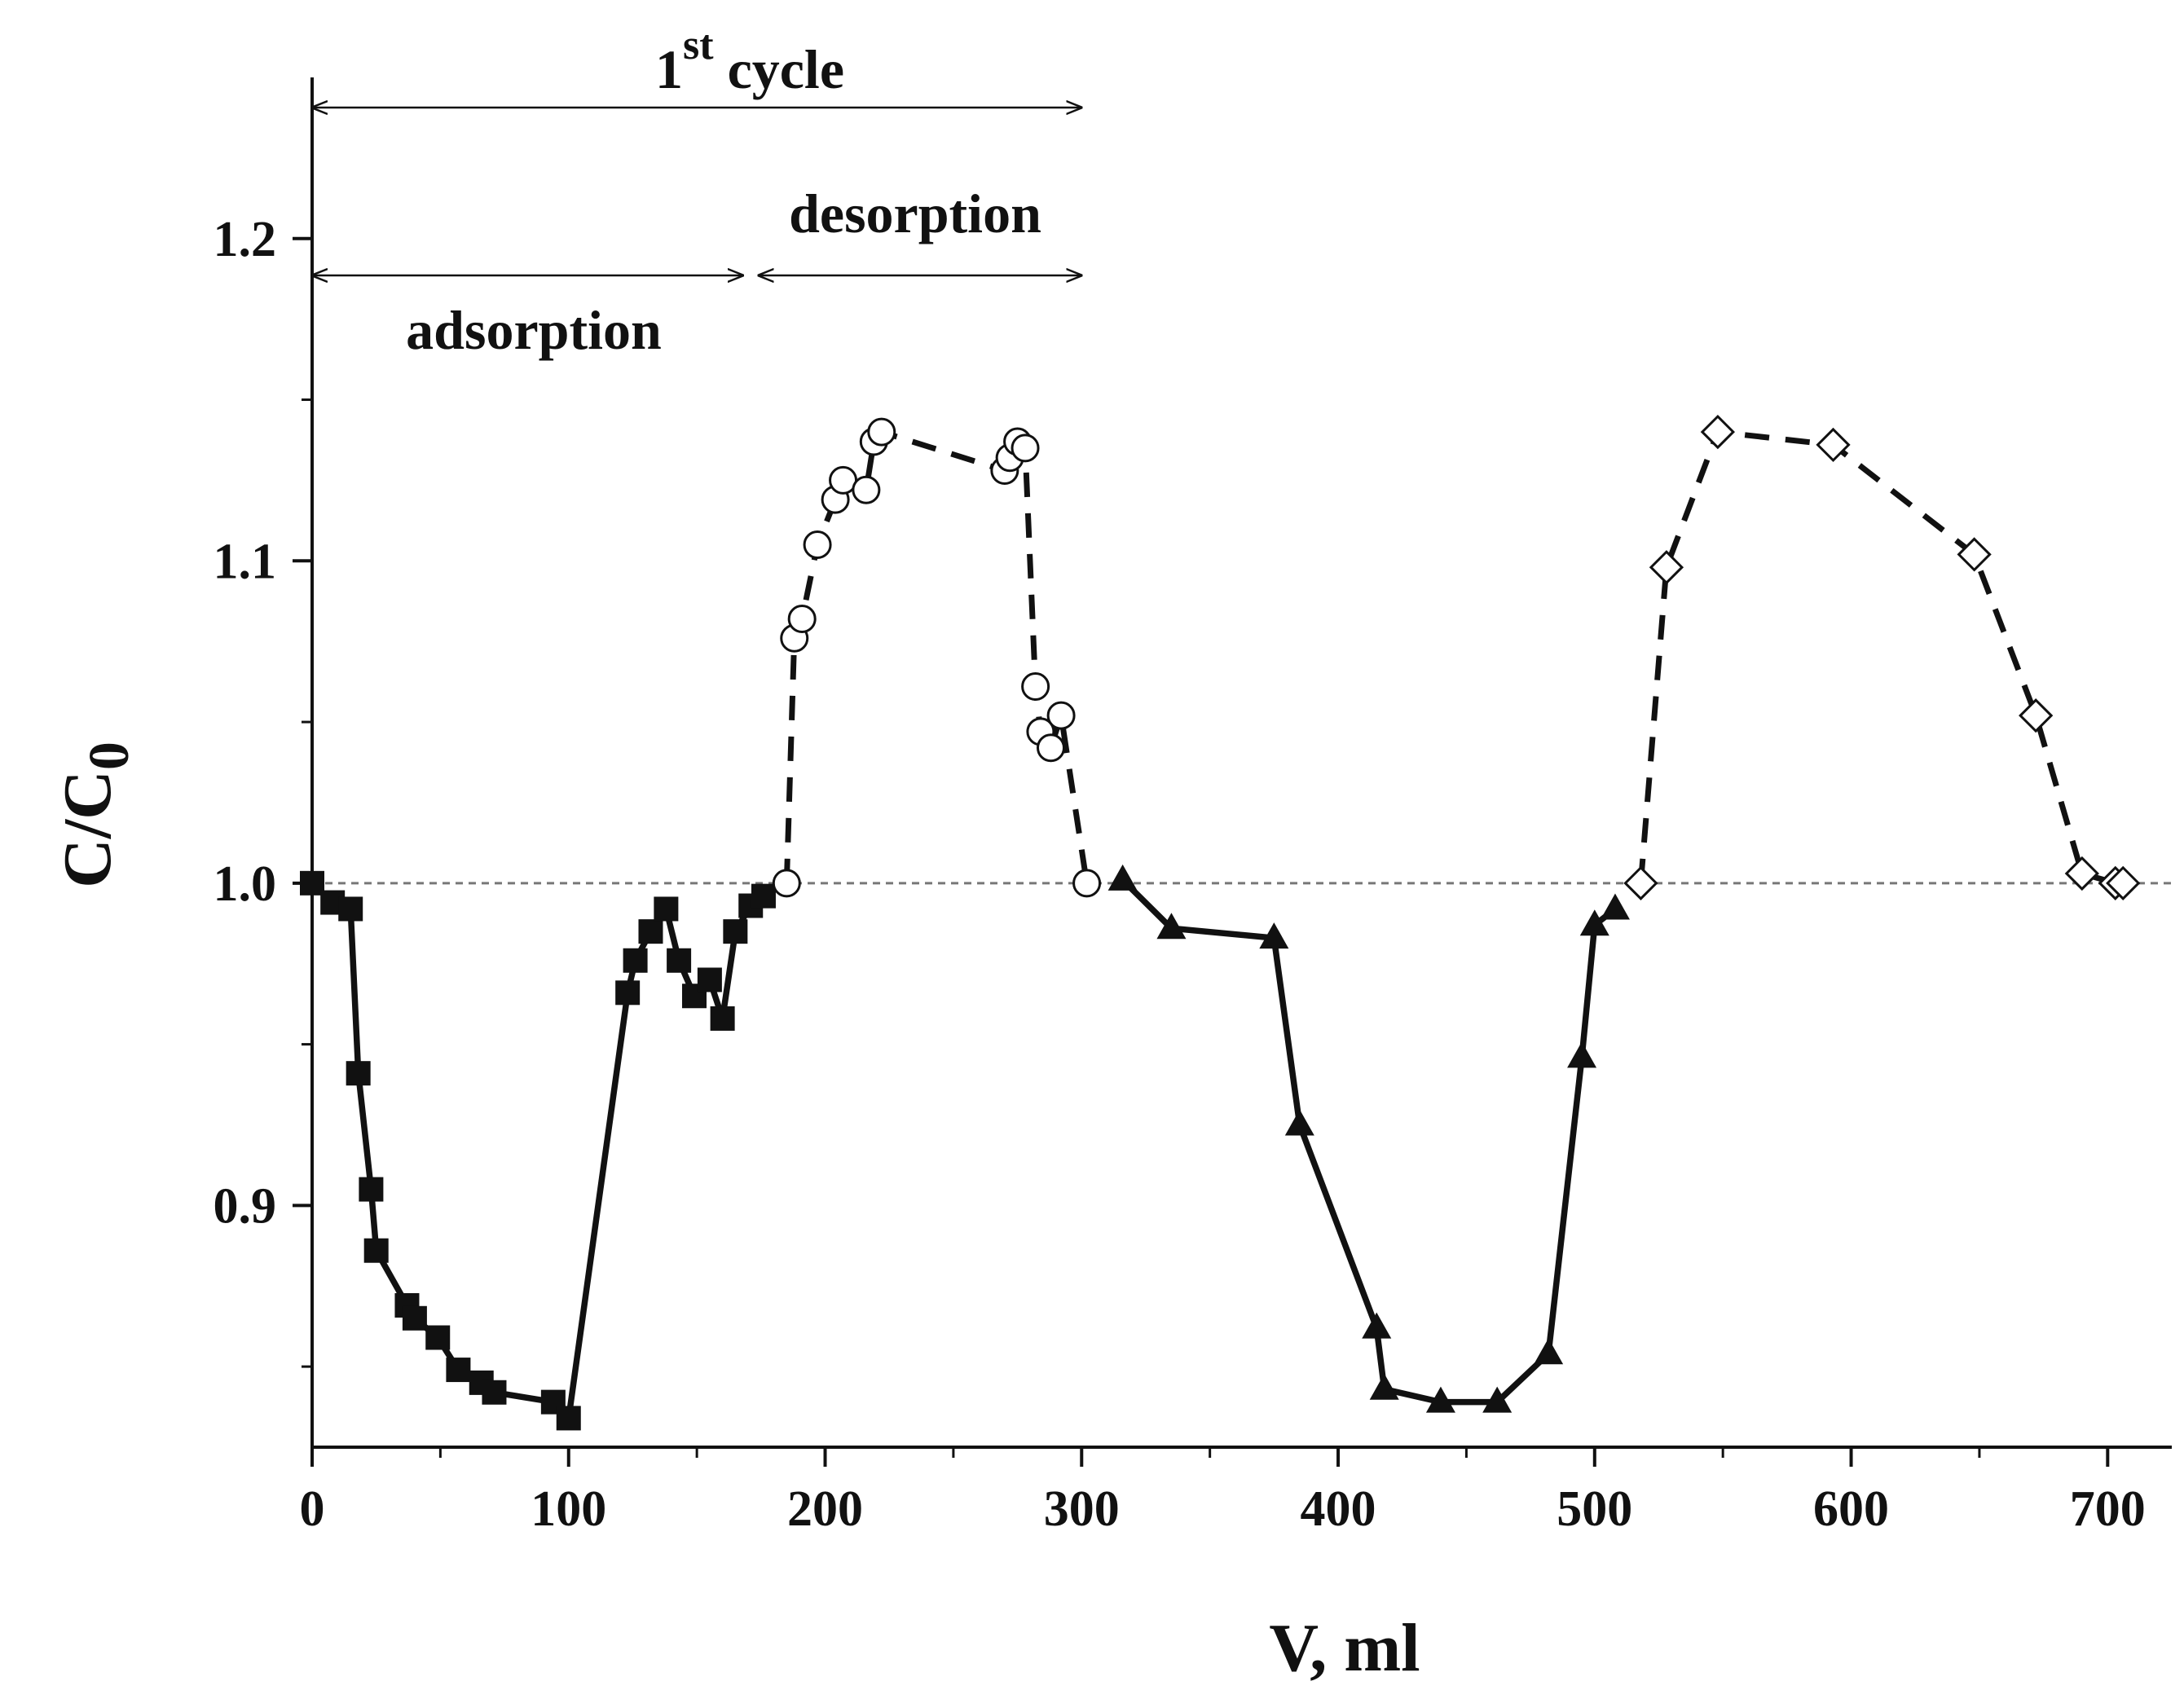 The image size is (2184, 1690). I want to click on x-tick-label: 700, so click(2108, 1509).